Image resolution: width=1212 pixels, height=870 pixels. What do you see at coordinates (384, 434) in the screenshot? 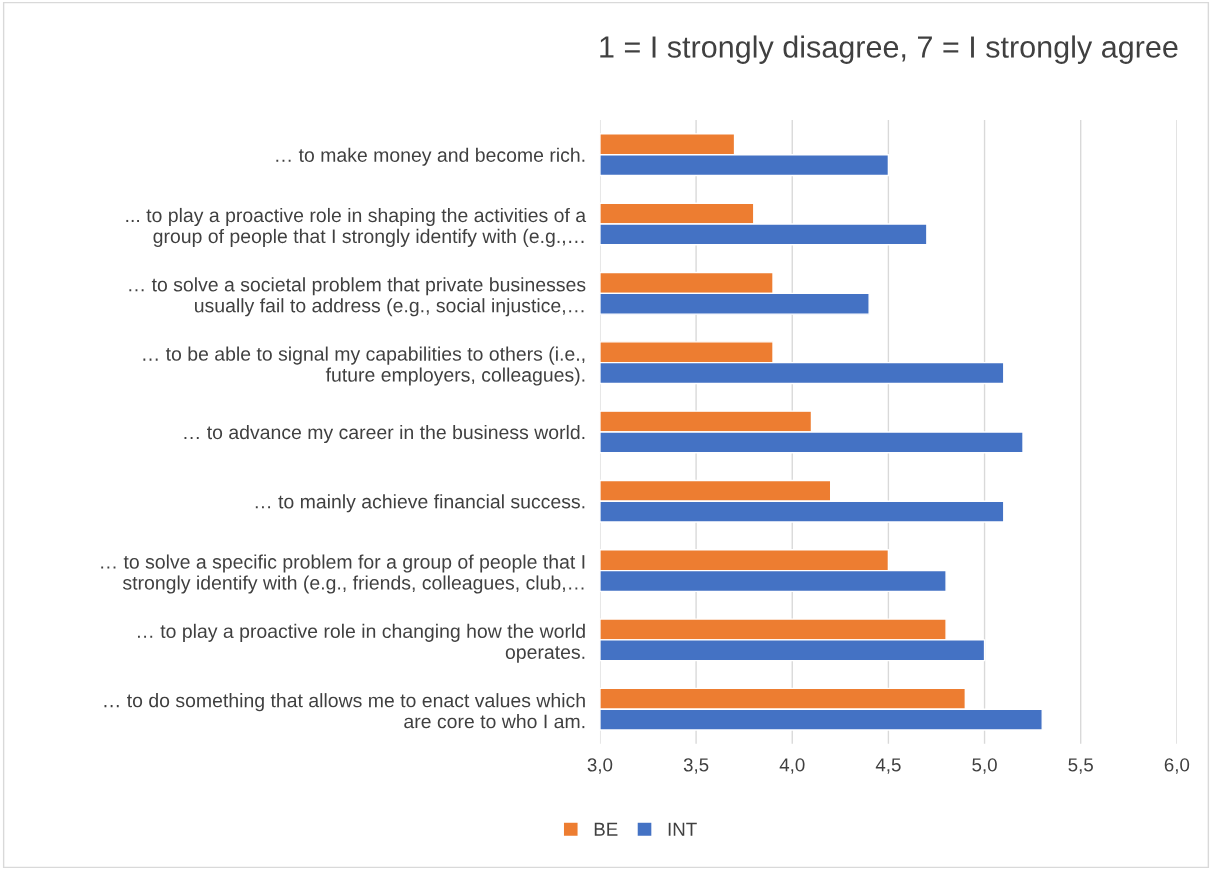
I see `y-tick-label: … to advance my career in the business world.` at bounding box center [384, 434].